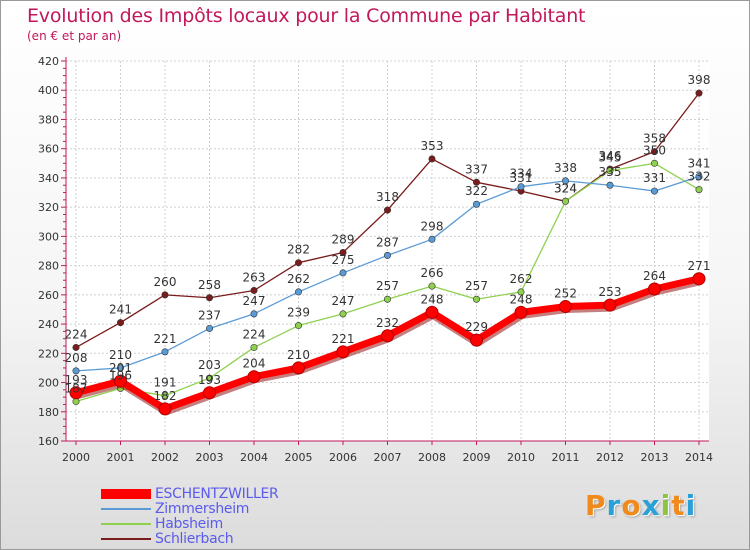  Describe the element at coordinates (387, 197) in the screenshot. I see `data-label: 318` at that location.